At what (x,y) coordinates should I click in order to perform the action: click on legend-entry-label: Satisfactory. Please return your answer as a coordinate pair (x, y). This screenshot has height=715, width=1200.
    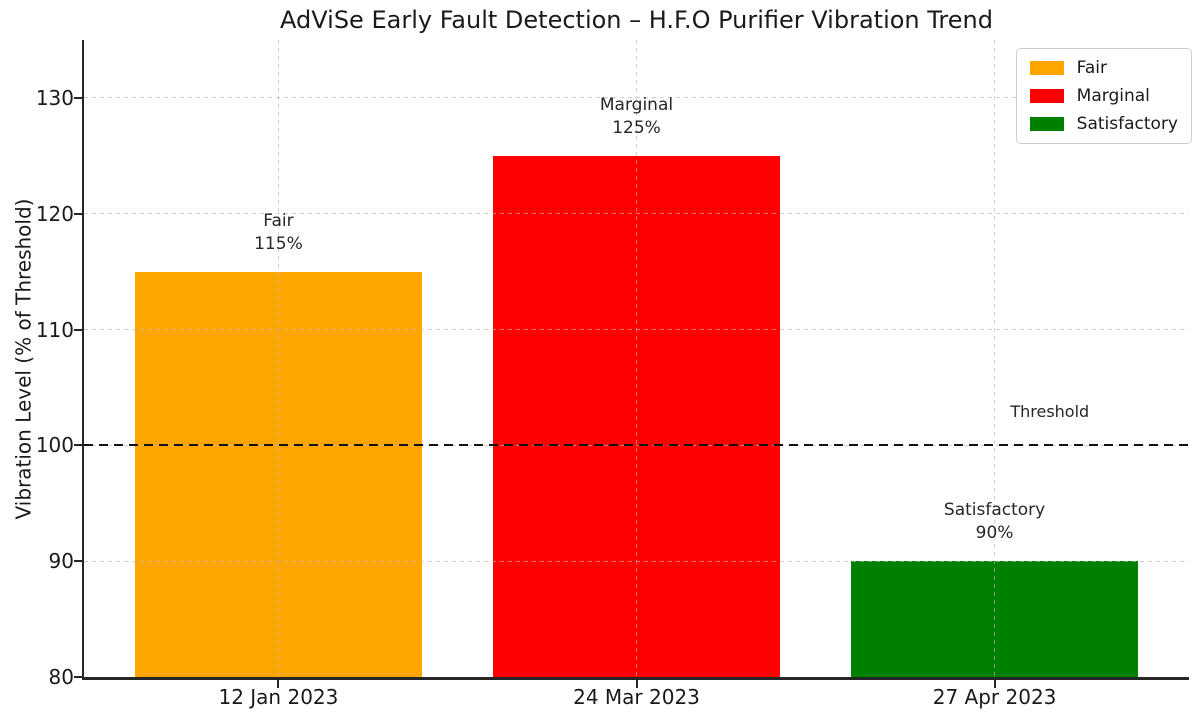
    Looking at the image, I should click on (1127, 124).